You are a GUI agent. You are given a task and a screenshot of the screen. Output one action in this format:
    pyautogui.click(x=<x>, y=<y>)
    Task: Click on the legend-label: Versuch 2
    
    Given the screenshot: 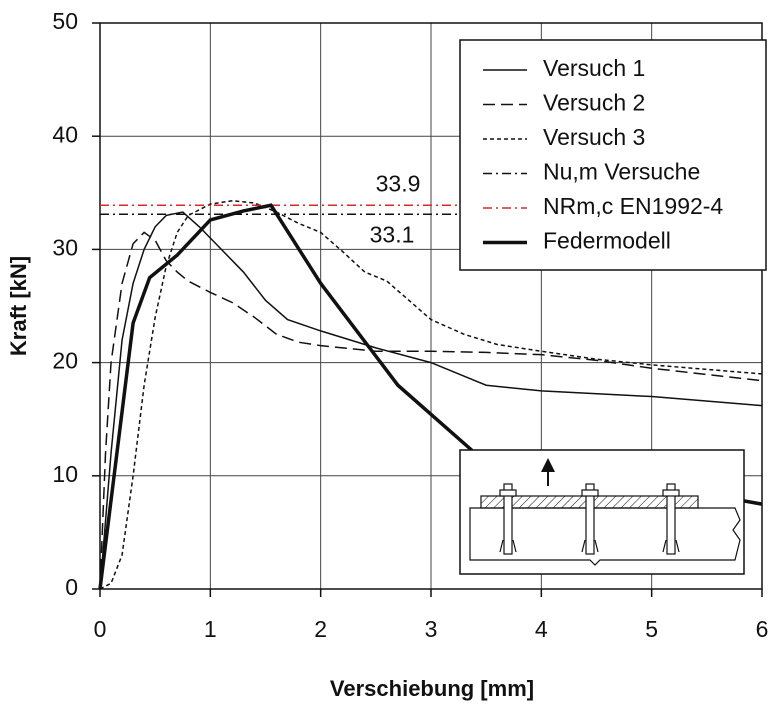 What is the action you would take?
    pyautogui.click(x=594, y=103)
    